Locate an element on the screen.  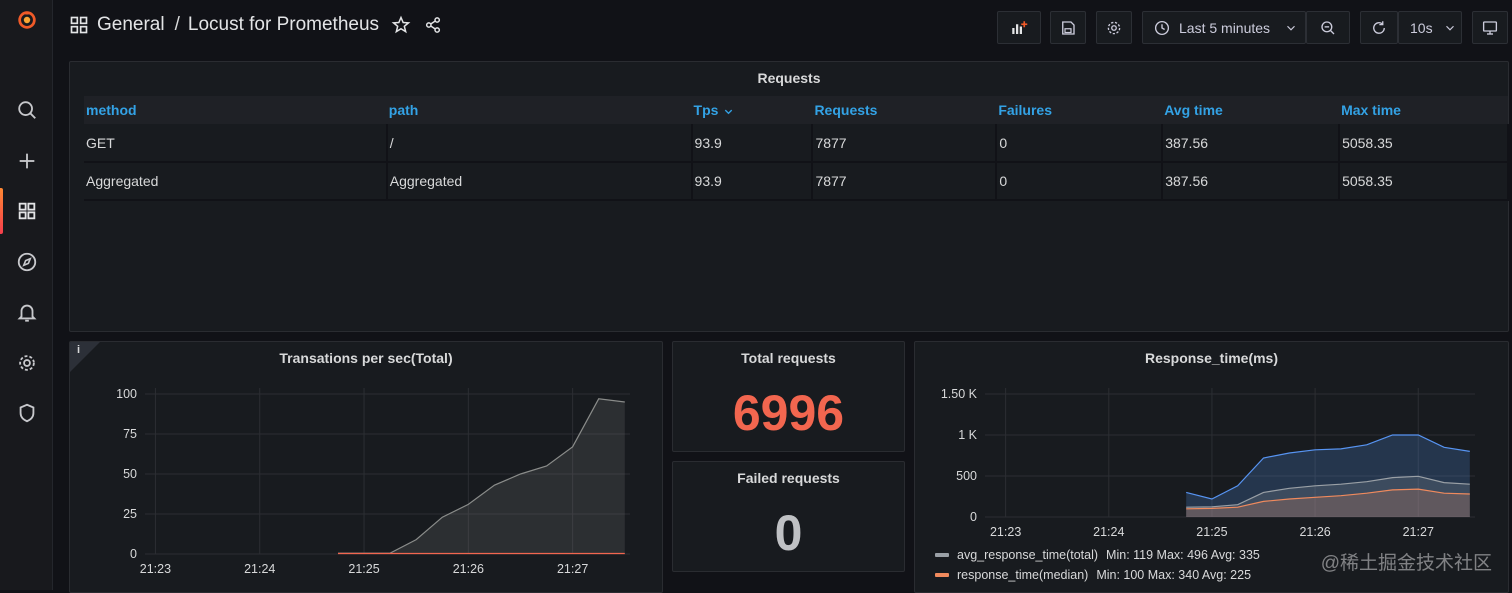
legend-series-stats: Min: 119 Max: 496 Avg: 335 is located at coordinates (1183, 555).